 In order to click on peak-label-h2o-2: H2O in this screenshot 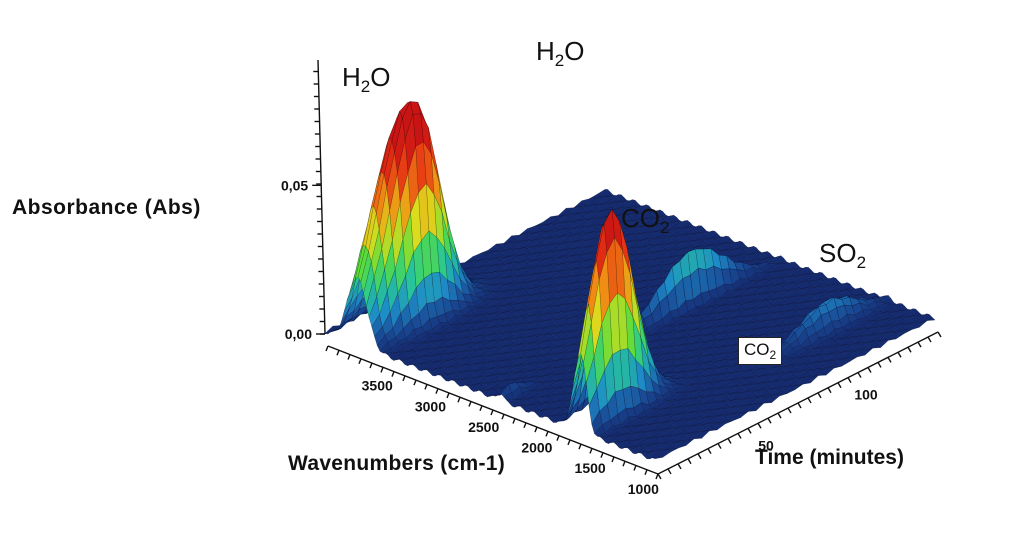, I will do `click(560, 53)`.